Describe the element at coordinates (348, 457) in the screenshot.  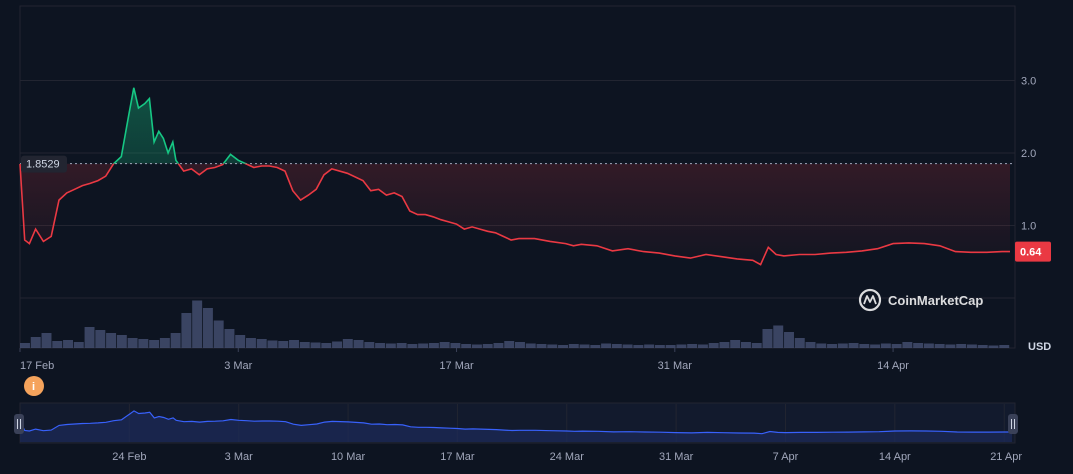
I see `navigator-tick-label: 10 Mar` at that location.